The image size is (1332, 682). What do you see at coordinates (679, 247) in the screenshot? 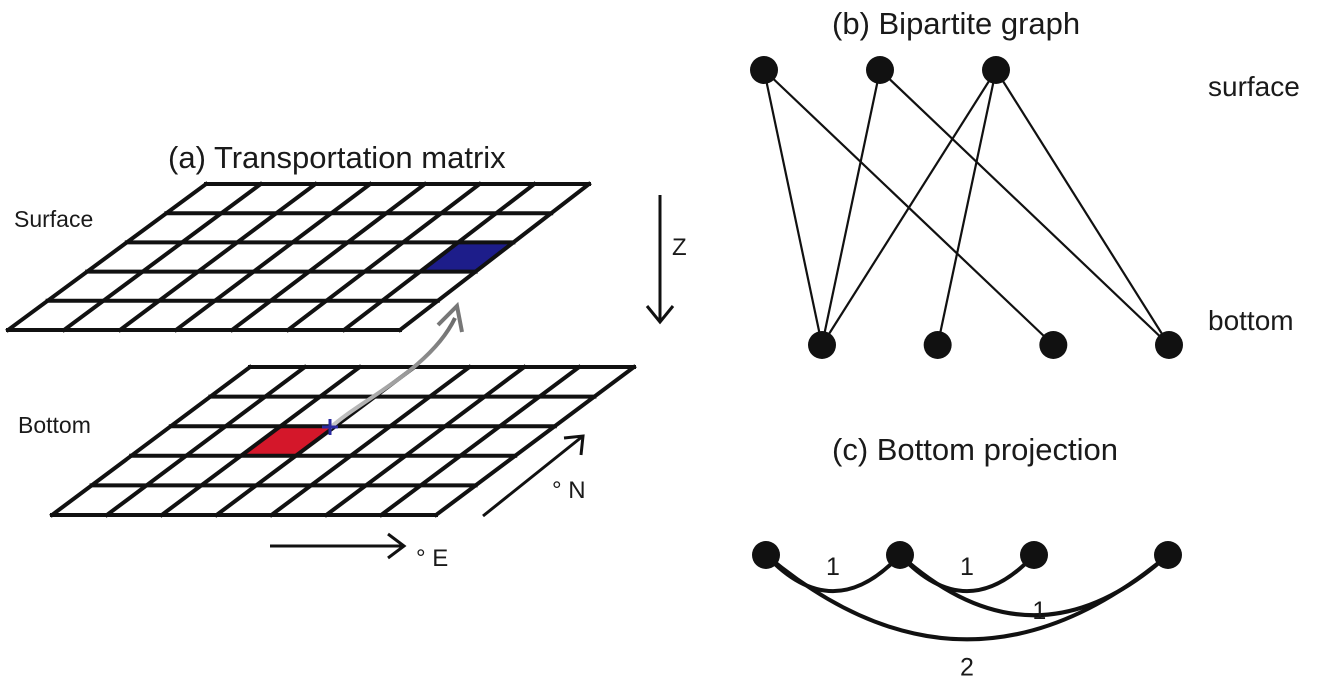
I see `z-axis-label: Z` at bounding box center [679, 247].